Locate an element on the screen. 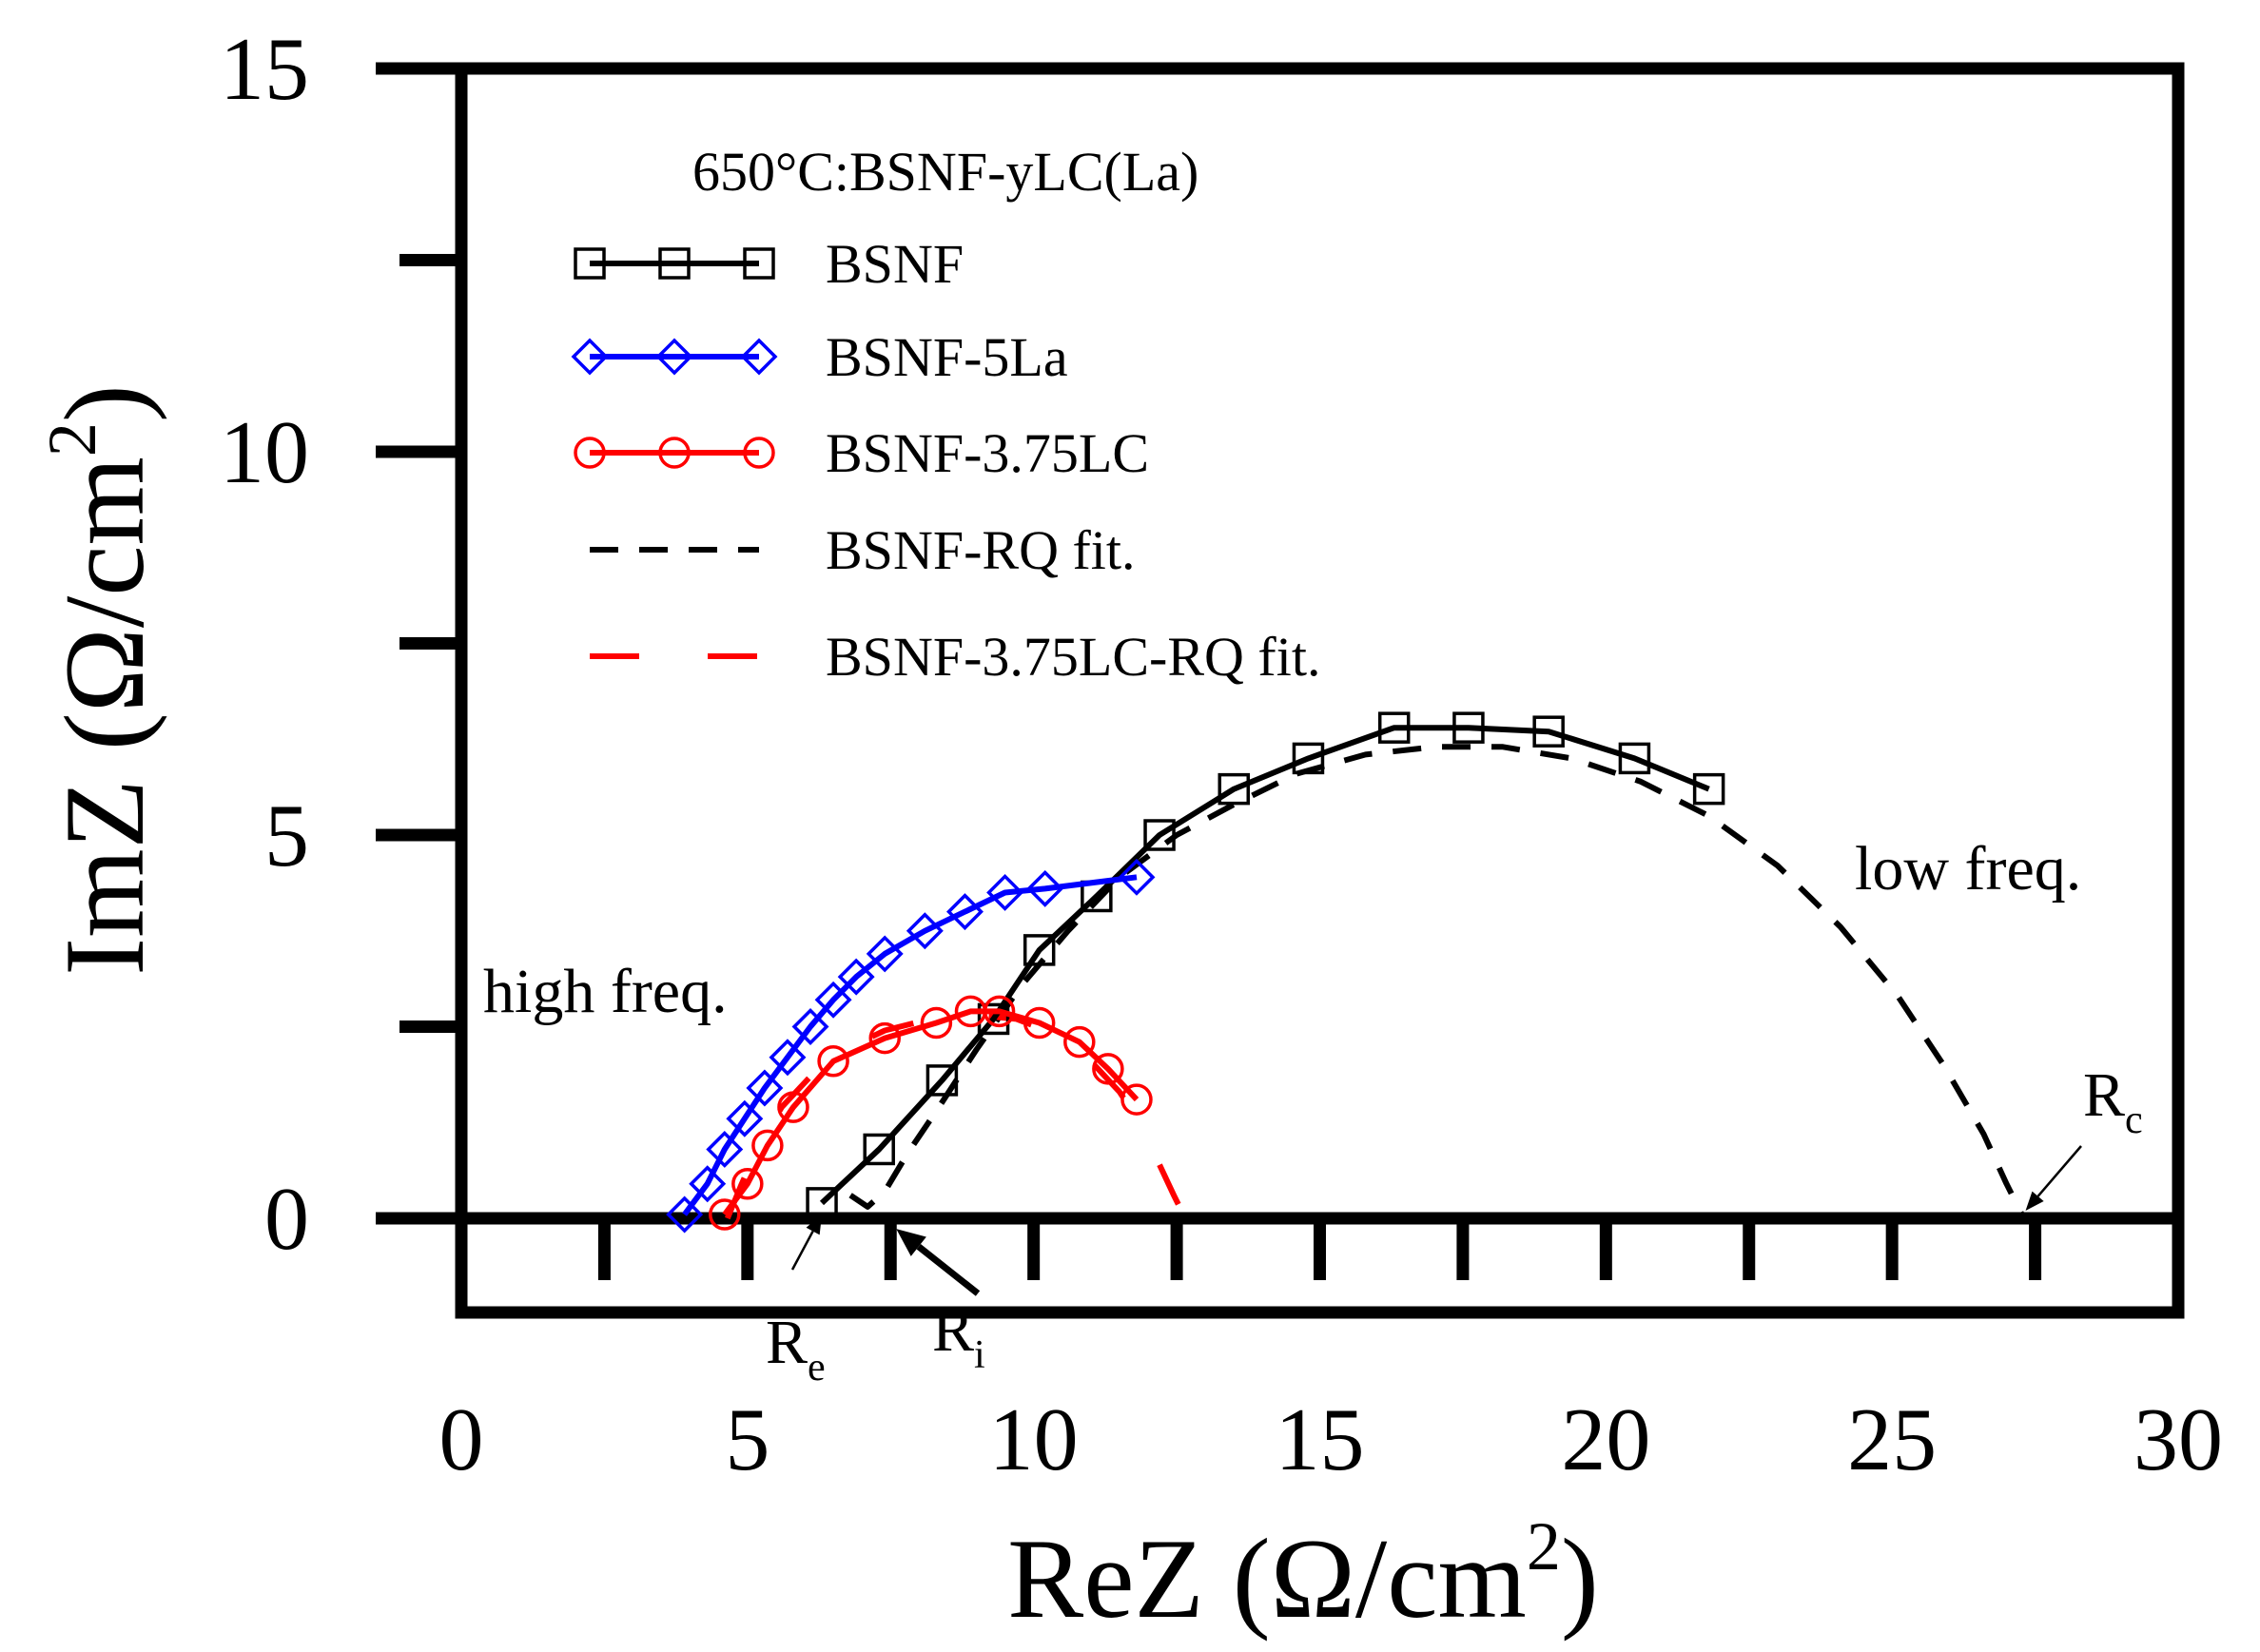 This screenshot has height=1652, width=2260. y-tick-label: 5 is located at coordinates (286, 836).